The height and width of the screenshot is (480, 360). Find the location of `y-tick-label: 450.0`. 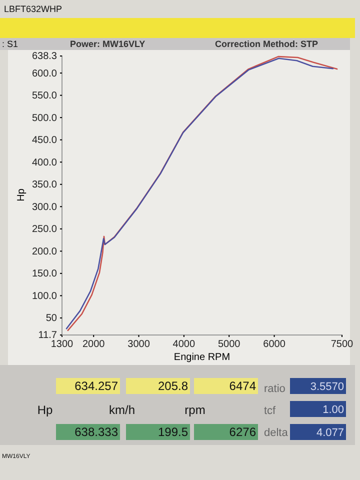

y-tick-label: 450.0 is located at coordinates (45, 140).